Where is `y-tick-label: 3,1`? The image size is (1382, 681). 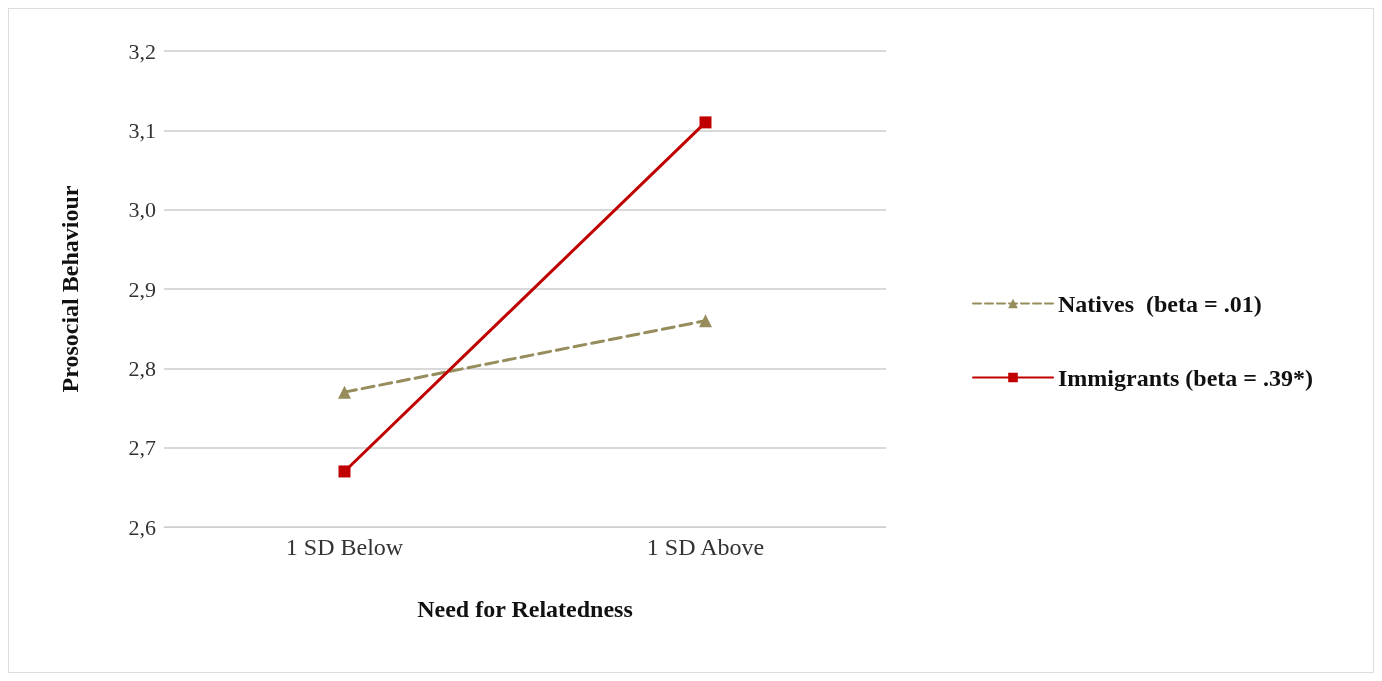
y-tick-label: 3,1 is located at coordinates (142, 130).